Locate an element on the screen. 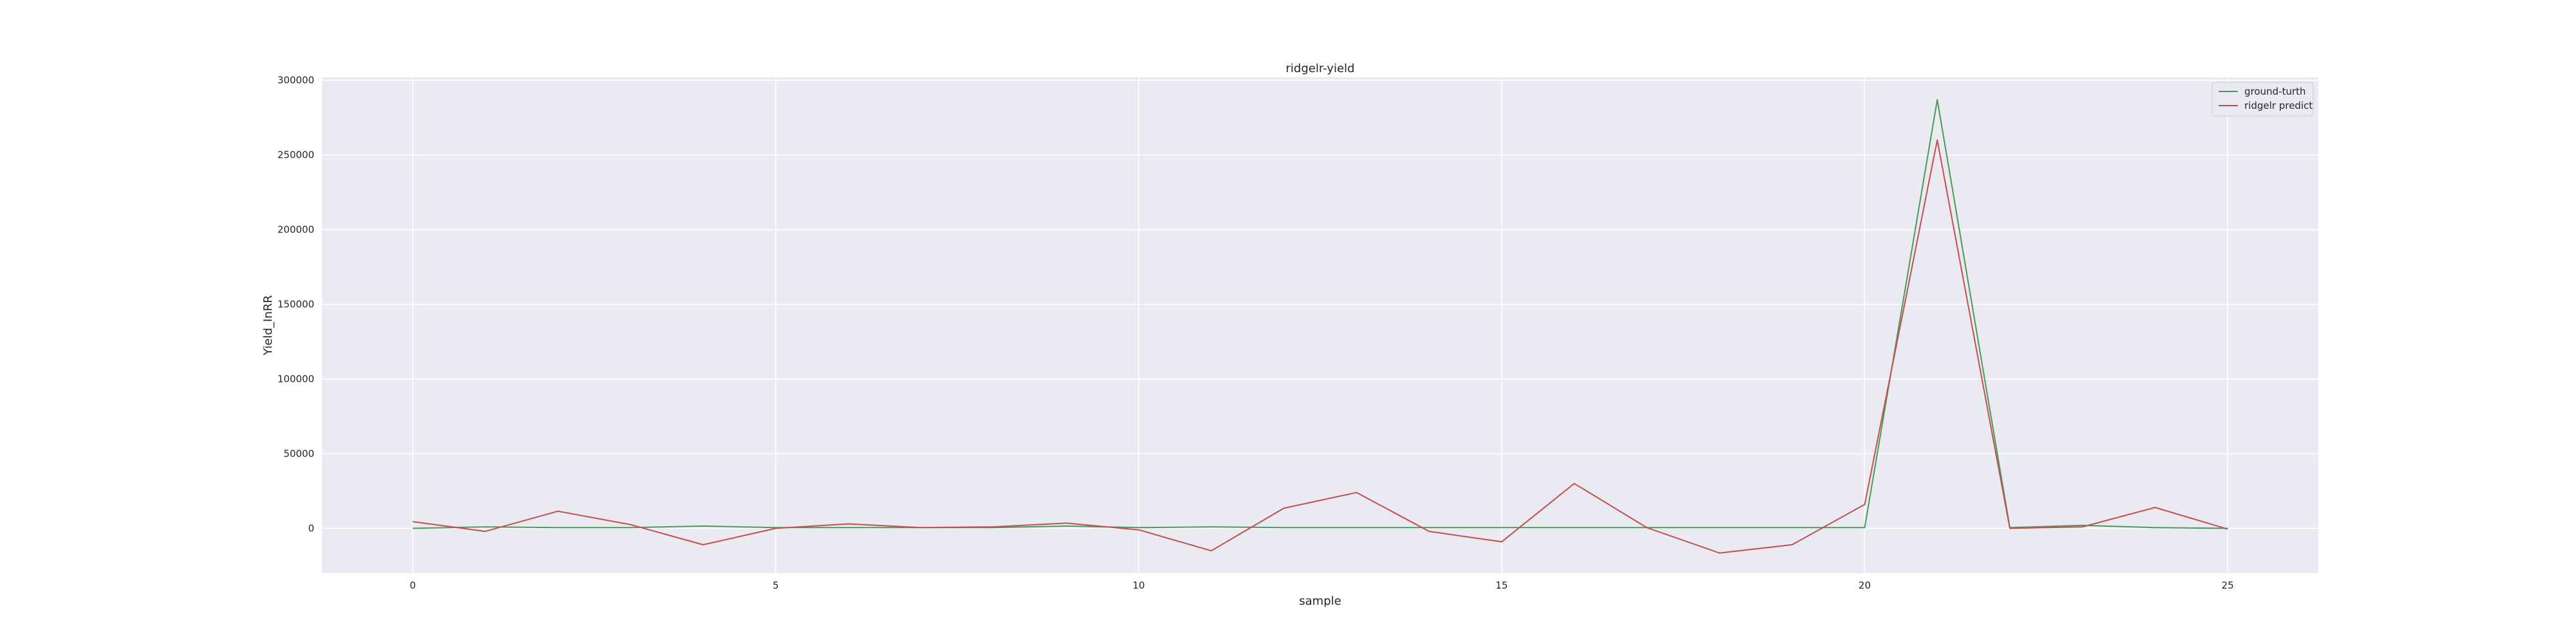 The image size is (2576, 644). y-tick-label: 0 is located at coordinates (311, 528).